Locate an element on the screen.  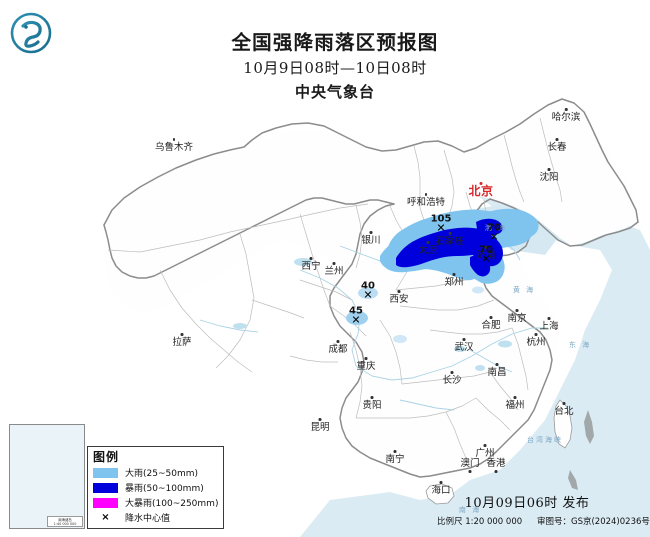
city-label-city: 南昌 is located at coordinates (497, 370).